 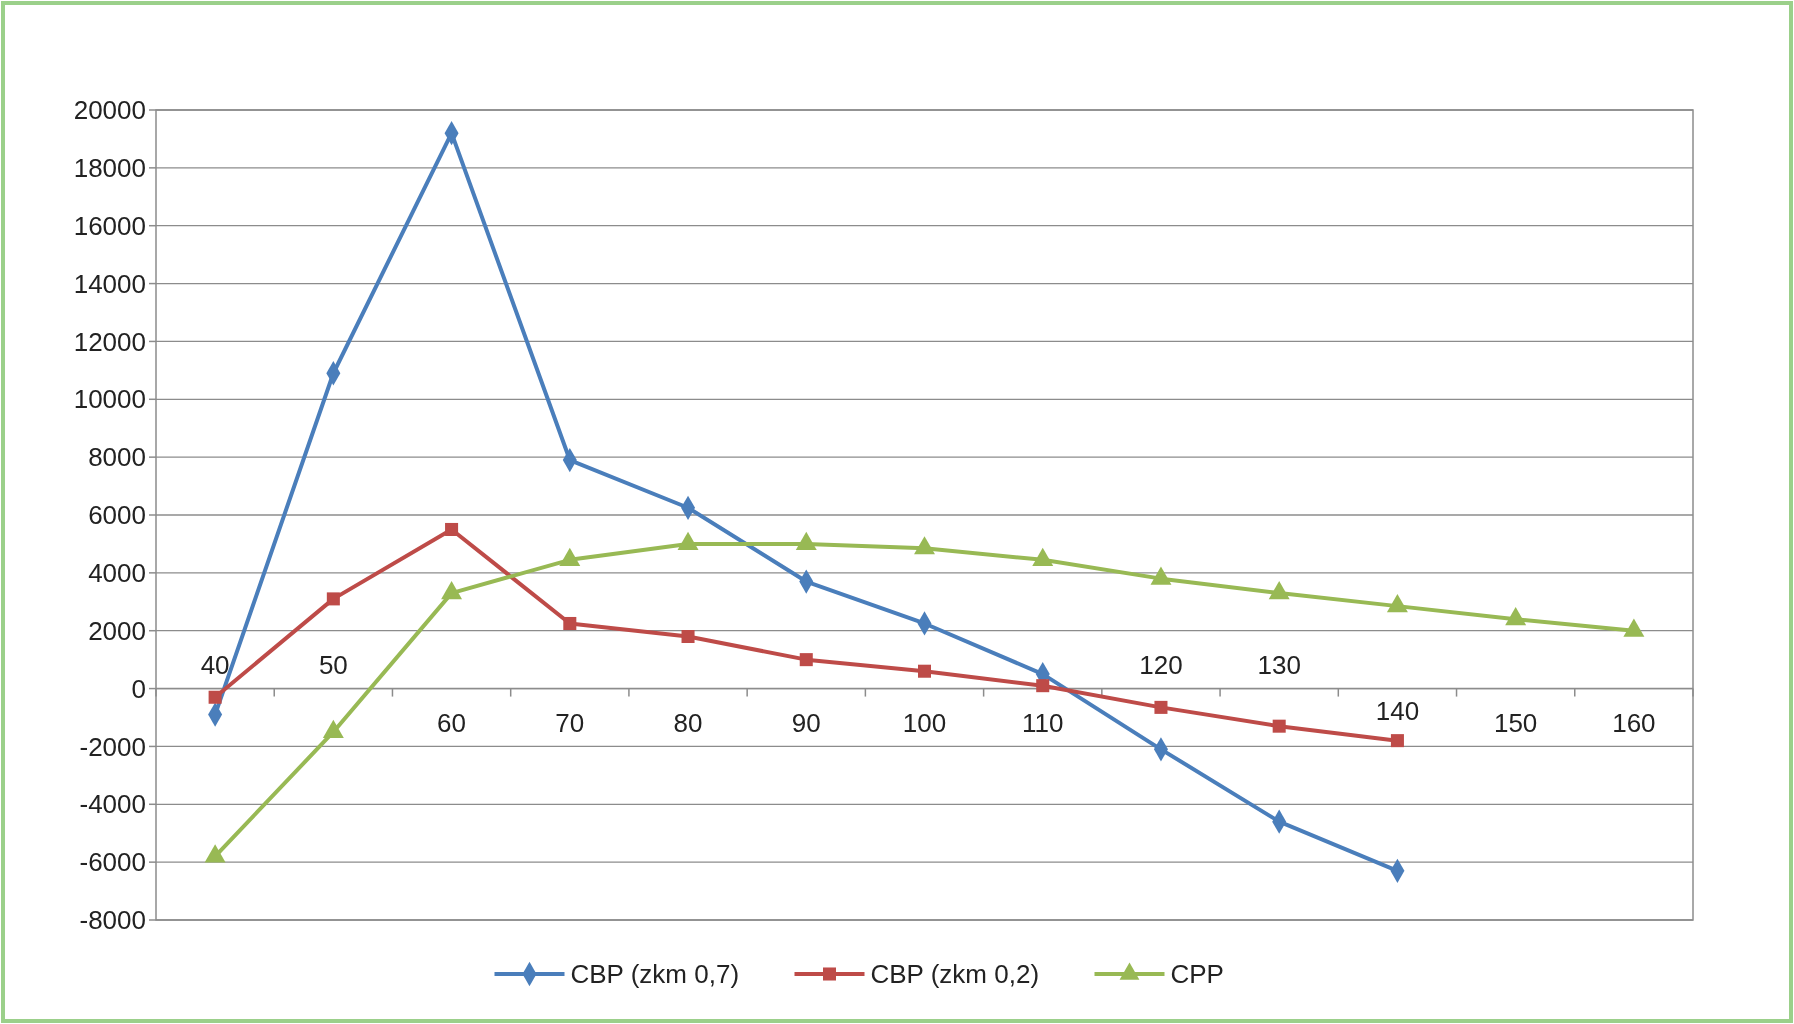 I want to click on y-tick-label: -8000, so click(x=112, y=920).